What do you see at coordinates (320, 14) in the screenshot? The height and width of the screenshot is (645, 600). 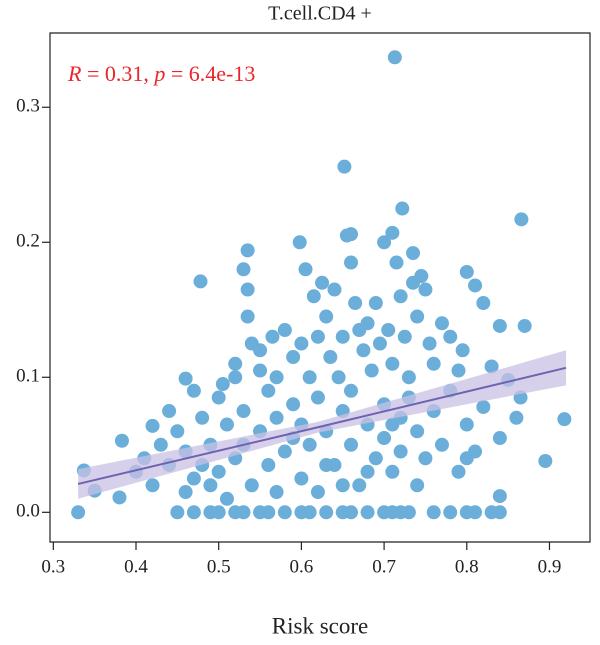 I see `chart-title: T.cell.CD4 +` at bounding box center [320, 14].